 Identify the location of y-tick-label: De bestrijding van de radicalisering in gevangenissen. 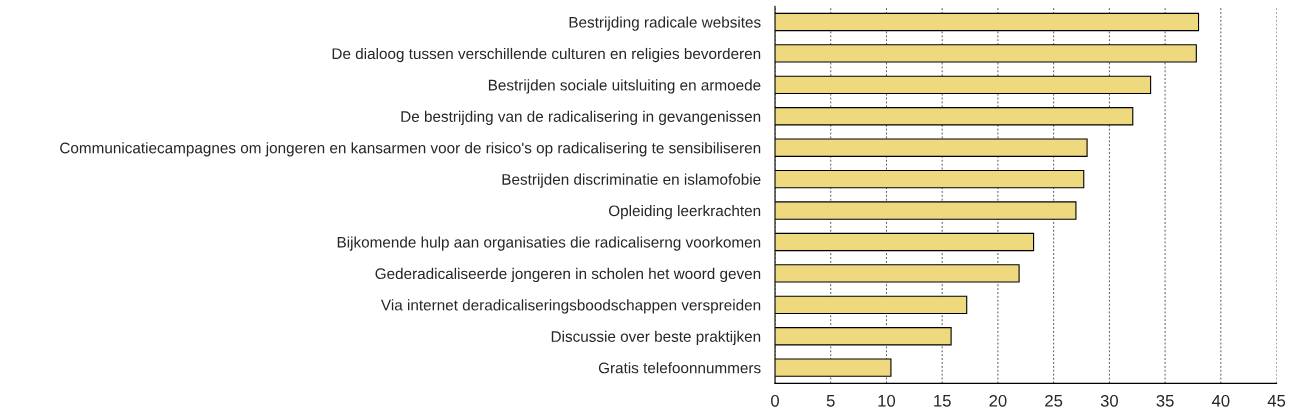
(581, 117).